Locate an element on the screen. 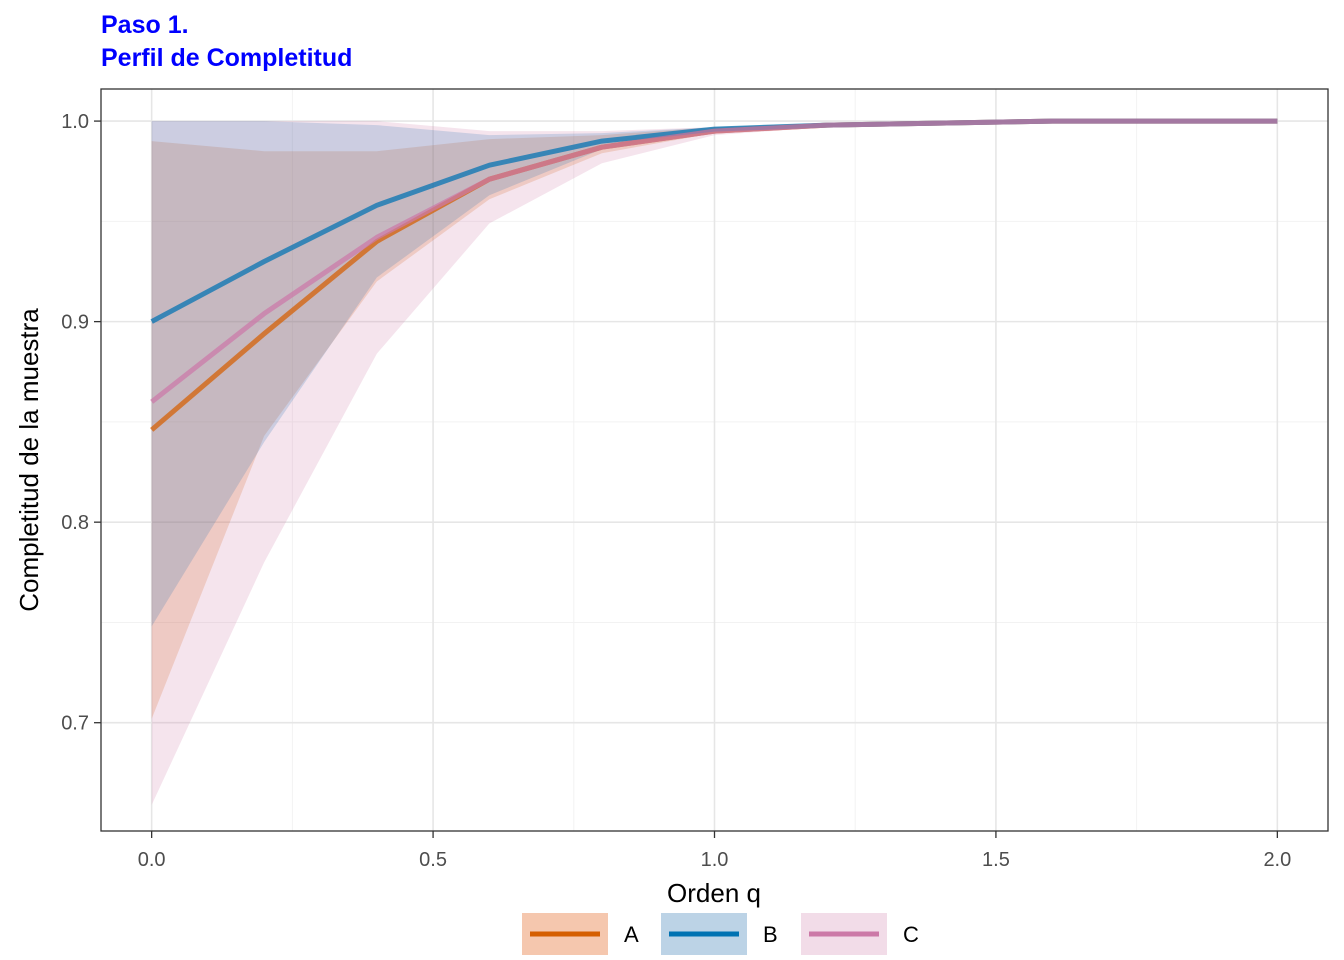 This screenshot has height=960, width=1344. legend-label-b: B is located at coordinates (770, 934).